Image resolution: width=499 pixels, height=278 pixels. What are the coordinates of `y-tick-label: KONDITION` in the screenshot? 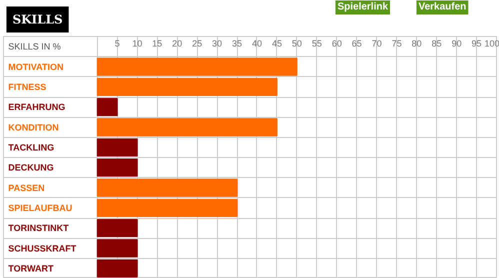 It's located at (33, 127).